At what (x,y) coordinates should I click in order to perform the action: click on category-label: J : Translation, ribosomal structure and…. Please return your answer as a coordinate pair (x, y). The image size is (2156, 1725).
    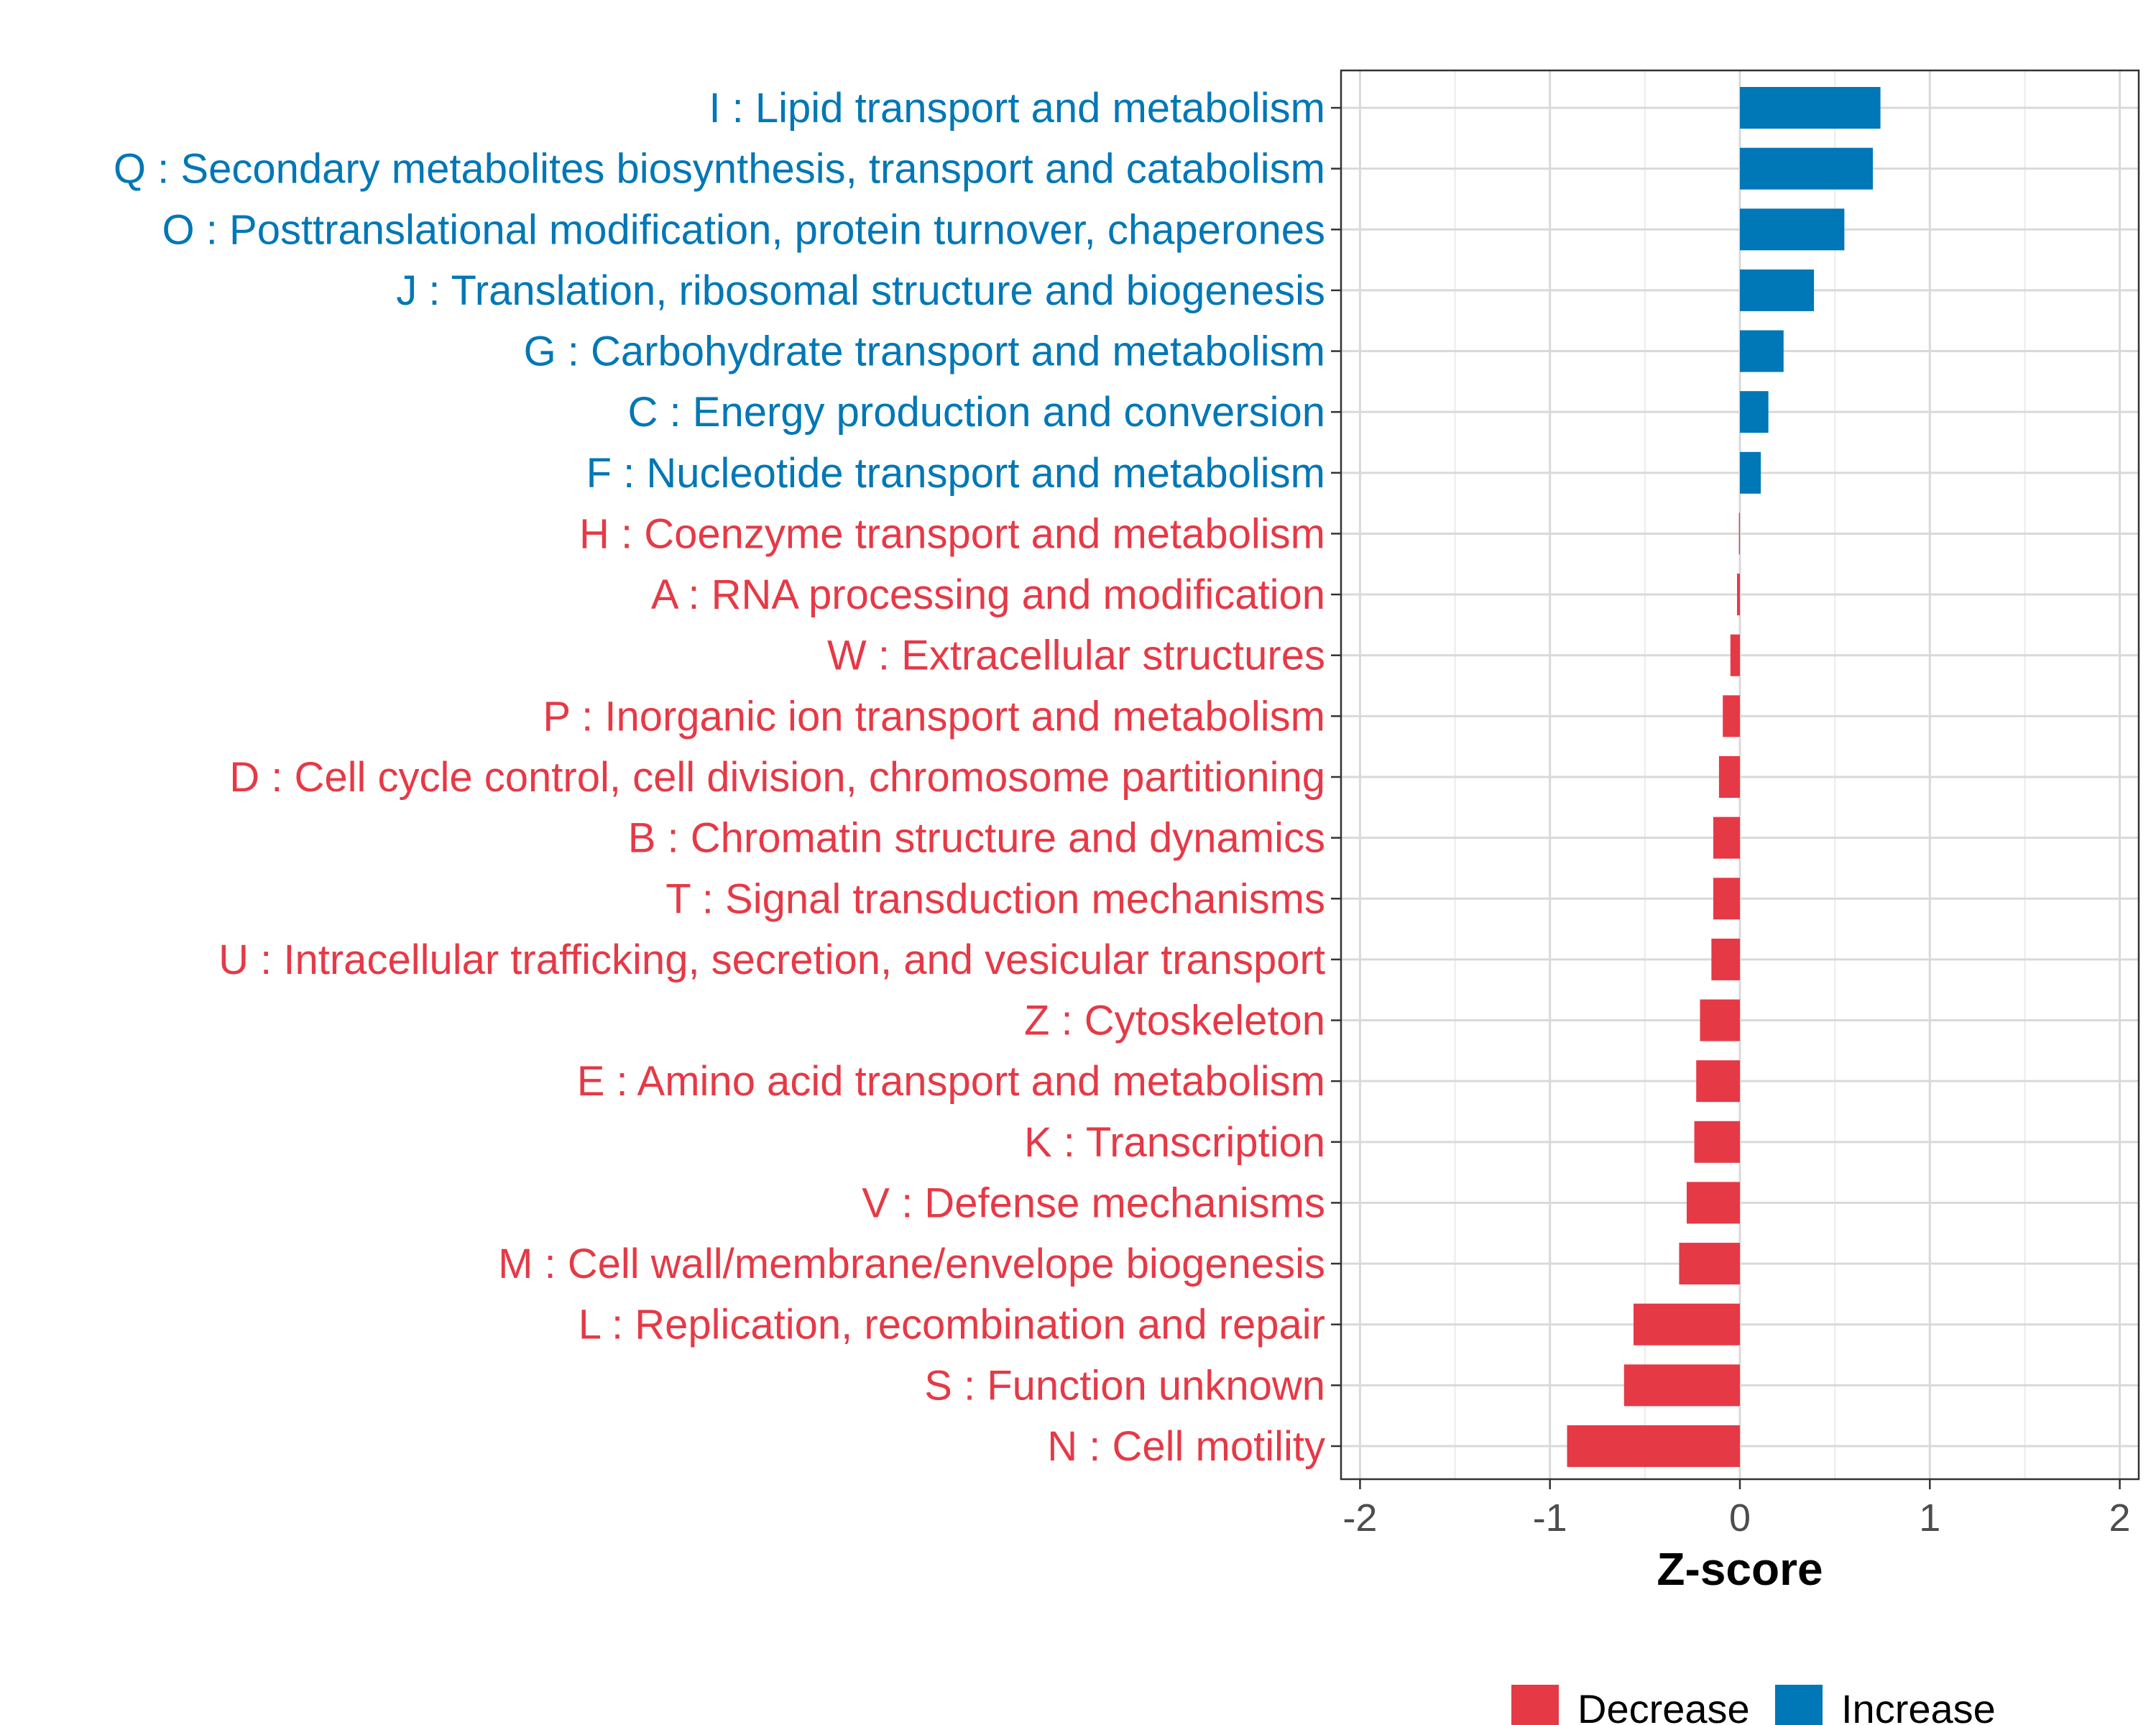
    Looking at the image, I should click on (861, 290).